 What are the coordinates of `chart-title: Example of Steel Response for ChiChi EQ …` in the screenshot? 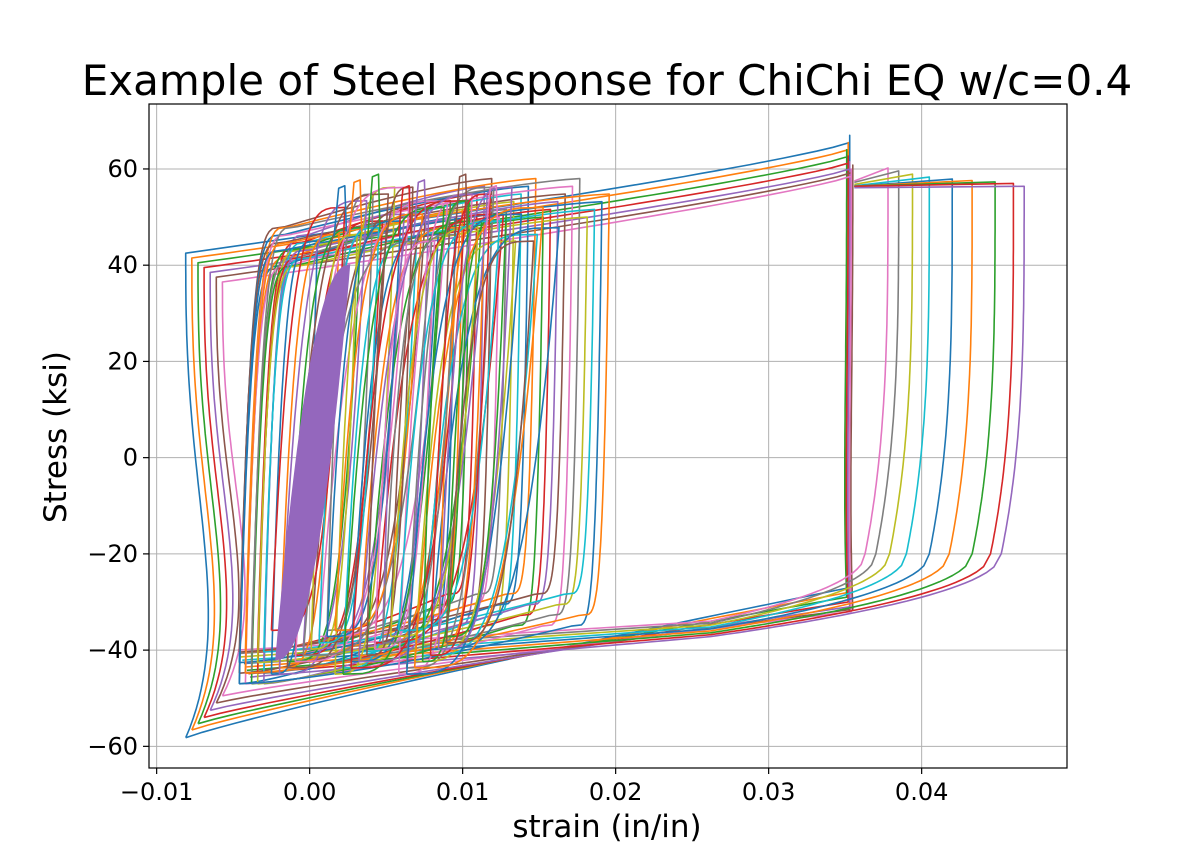 It's located at (607, 80).